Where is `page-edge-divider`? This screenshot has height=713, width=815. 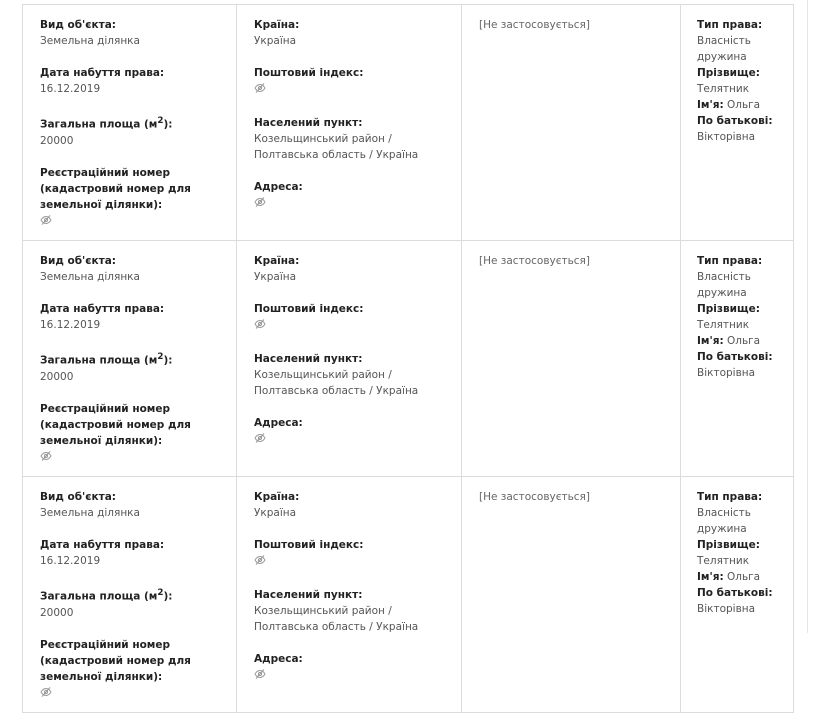 page-edge-divider is located at coordinates (807, 316).